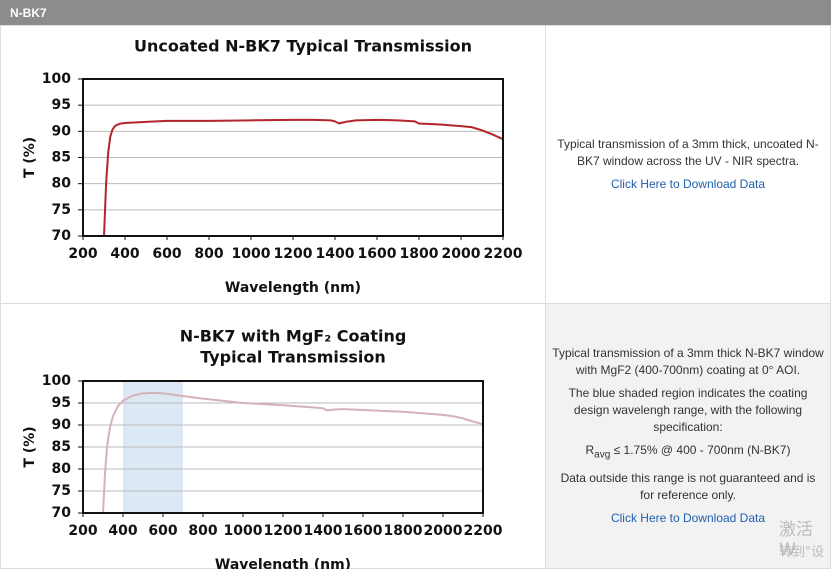 This screenshot has width=831, height=569. Describe the element at coordinates (796, 540) in the screenshot. I see `watermark: 激活 W` at that location.